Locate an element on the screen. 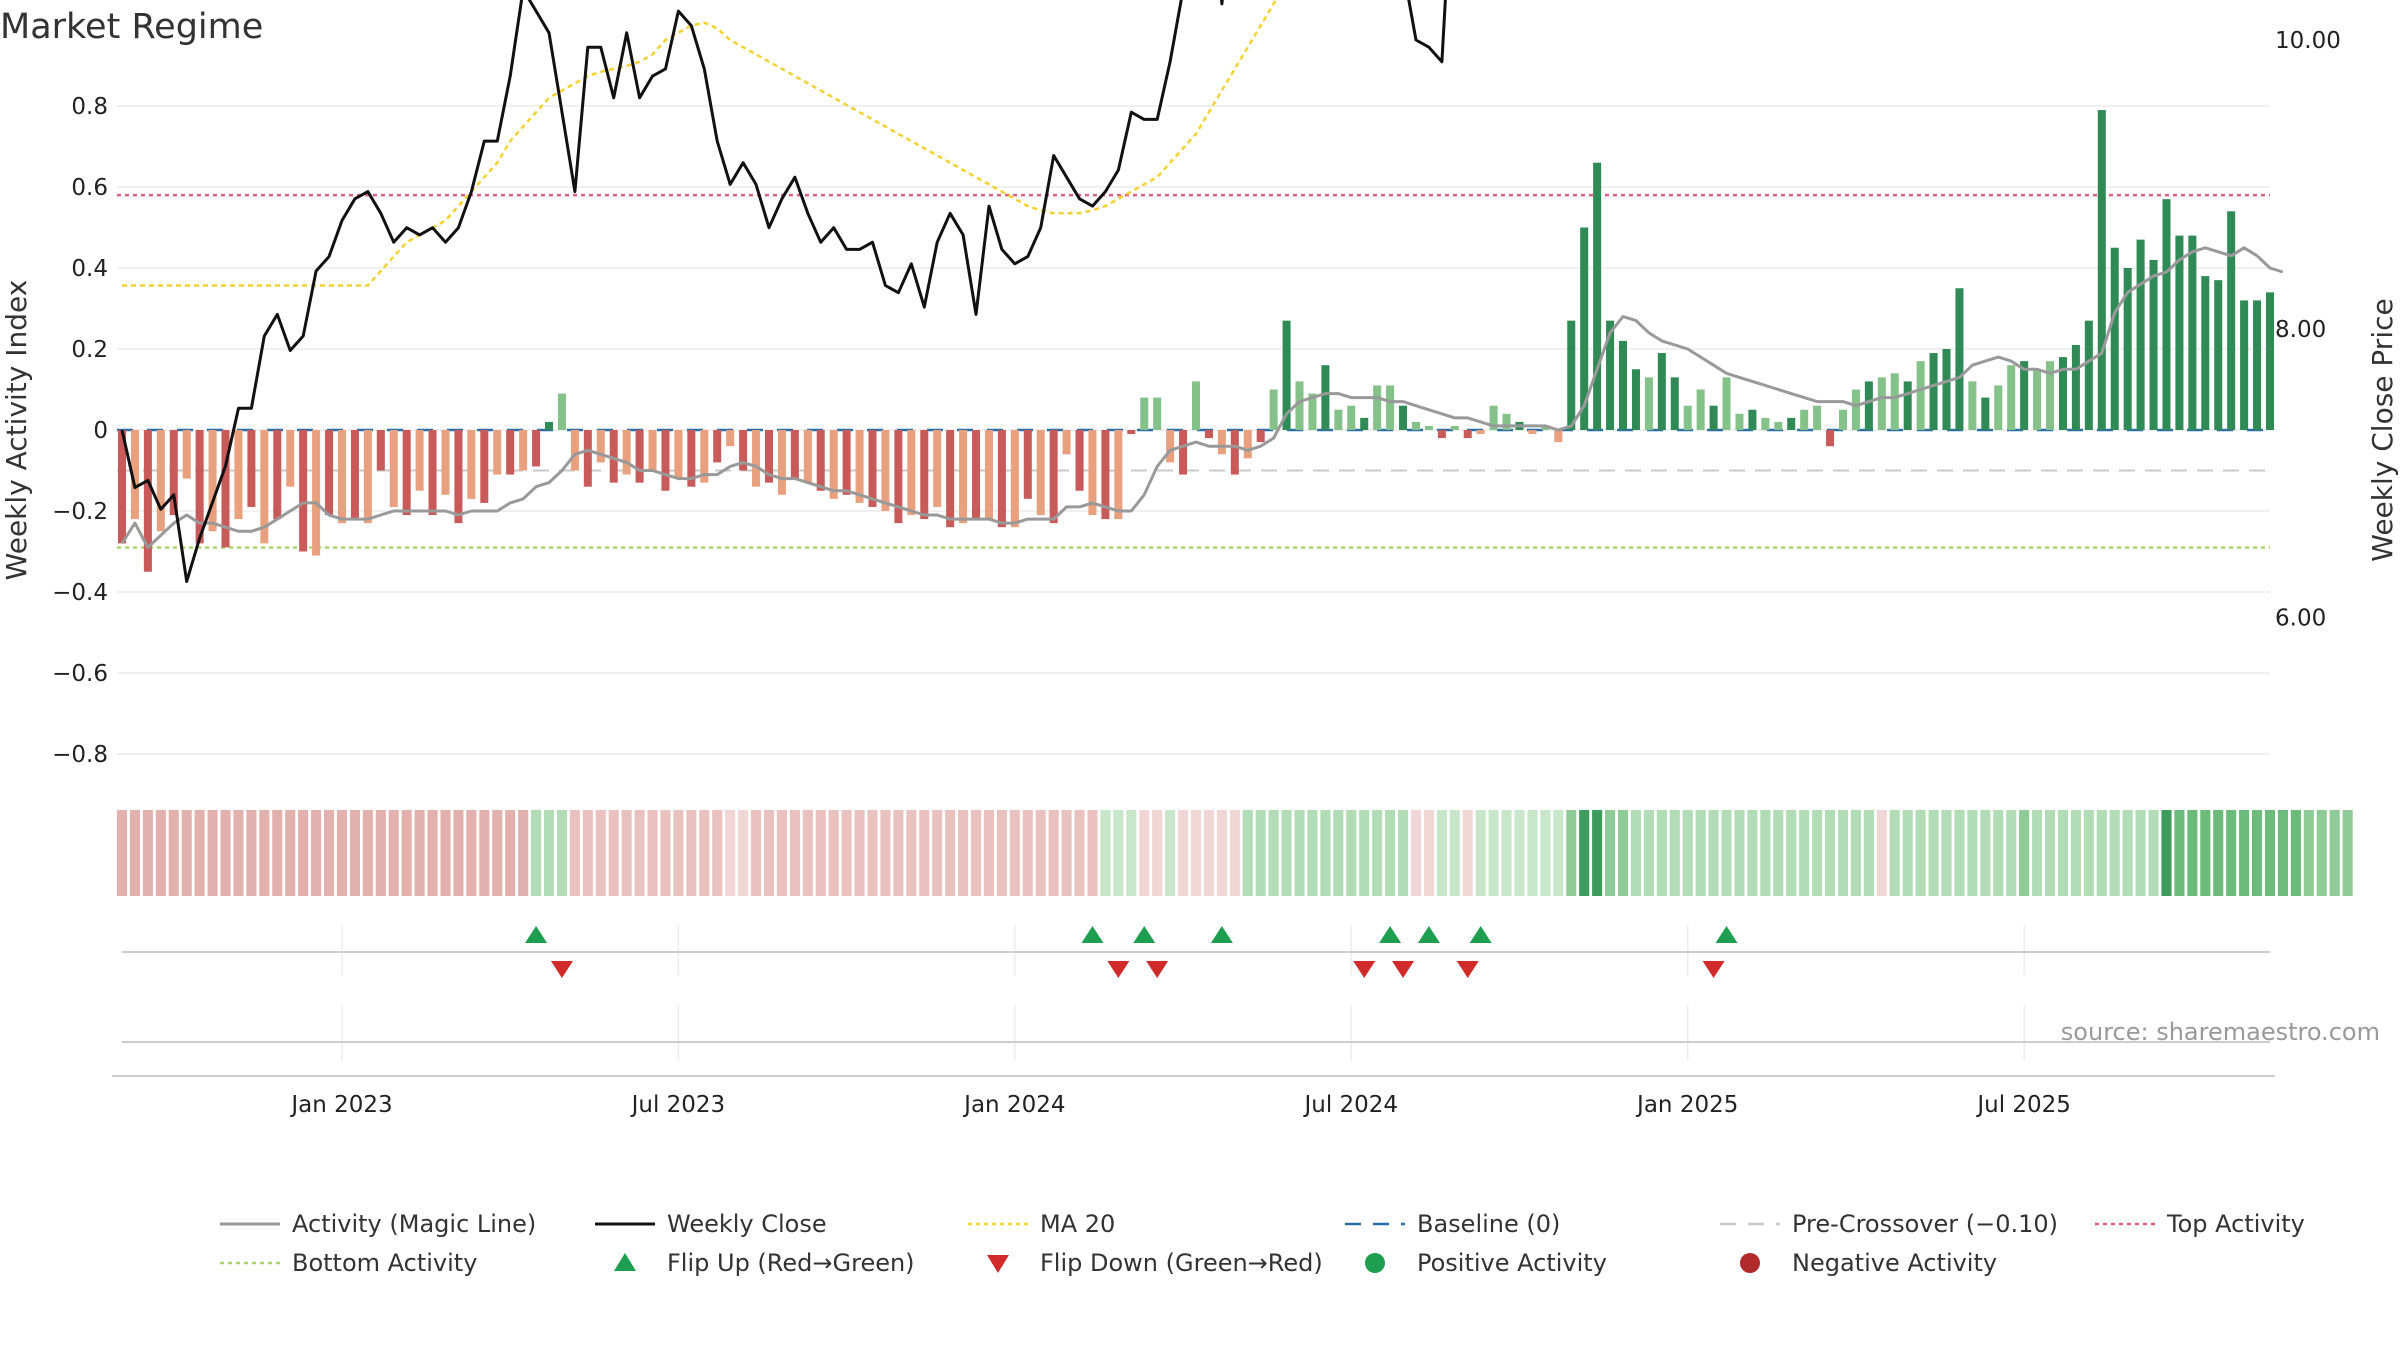 Image resolution: width=2400 pixels, height=1350 pixels. y2-tick-label: 10.00 is located at coordinates (2308, 41).